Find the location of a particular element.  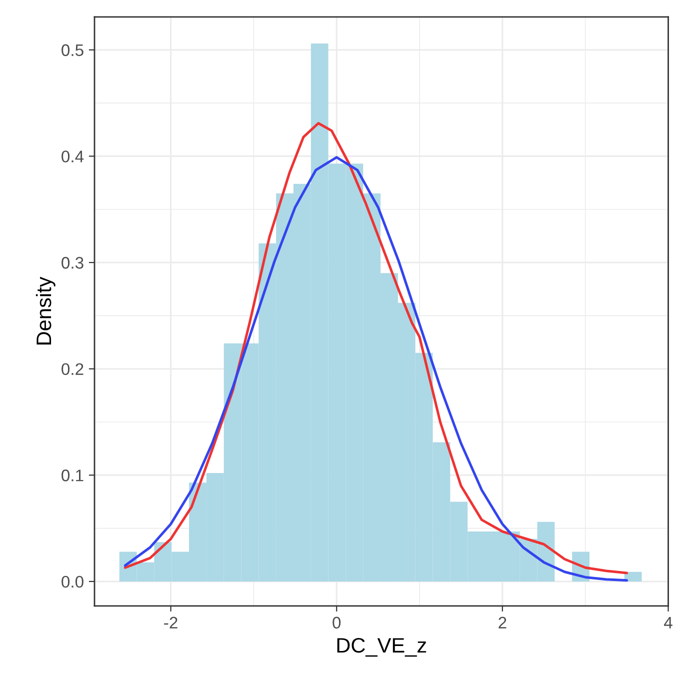

y-tick-label: 0.2 is located at coordinates (73, 369).